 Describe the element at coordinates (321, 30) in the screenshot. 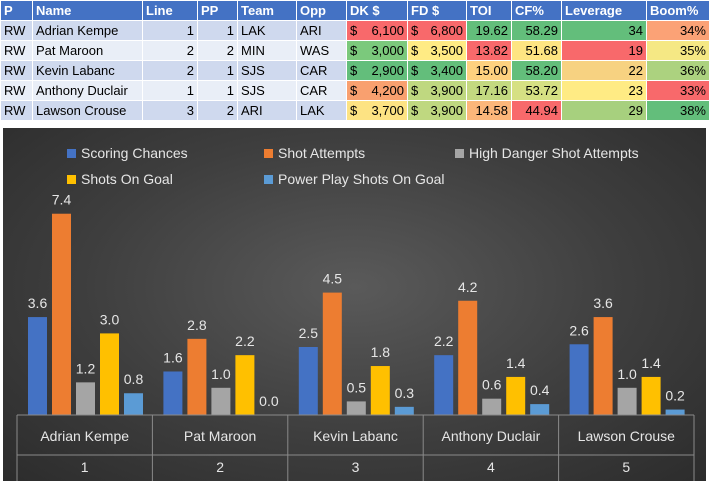

I see `cell-opp: ARI` at that location.